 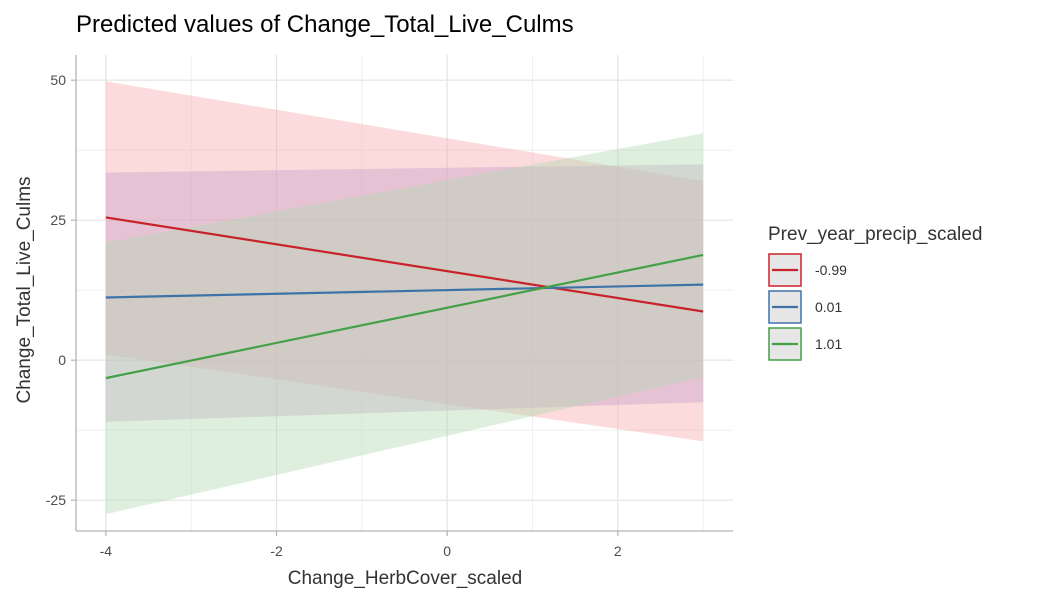 What do you see at coordinates (106, 551) in the screenshot?
I see `x-tick-label: -4` at bounding box center [106, 551].